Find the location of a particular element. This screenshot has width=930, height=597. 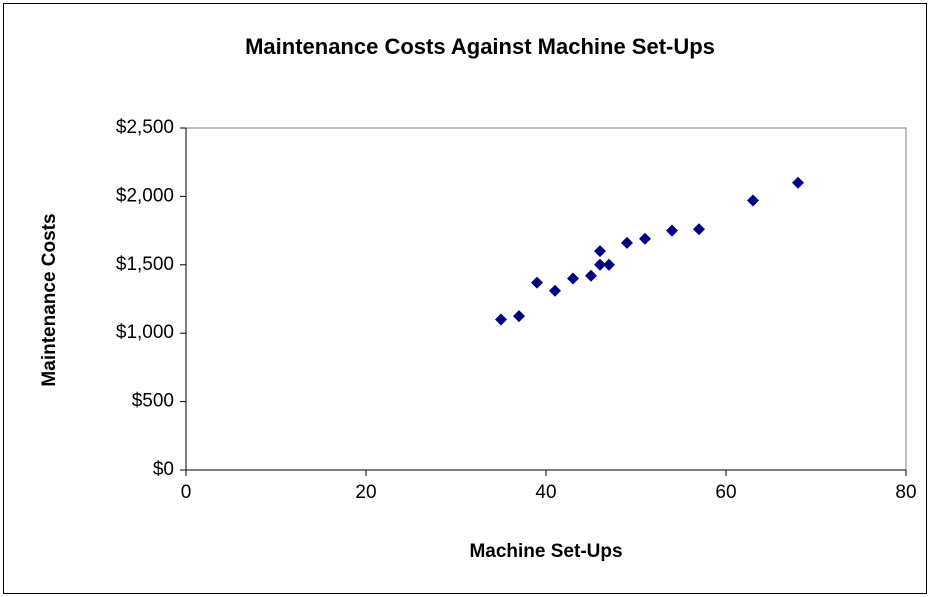

x-tick-label: 60 is located at coordinates (725, 492).